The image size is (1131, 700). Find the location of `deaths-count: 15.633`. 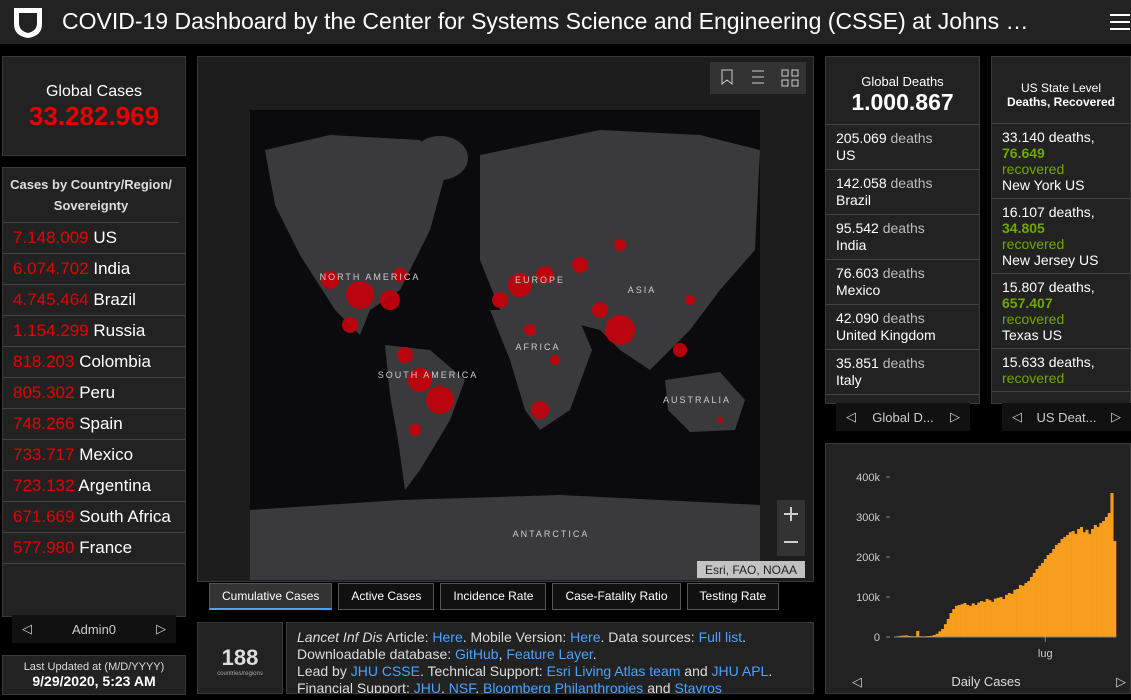

deaths-count: 15.633 is located at coordinates (1023, 362).